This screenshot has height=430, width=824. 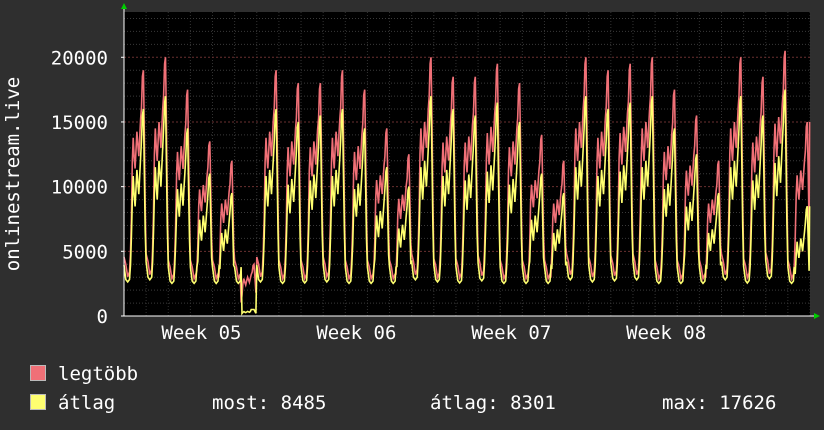 I want to click on legend-swatch-atlag, so click(x=38, y=402).